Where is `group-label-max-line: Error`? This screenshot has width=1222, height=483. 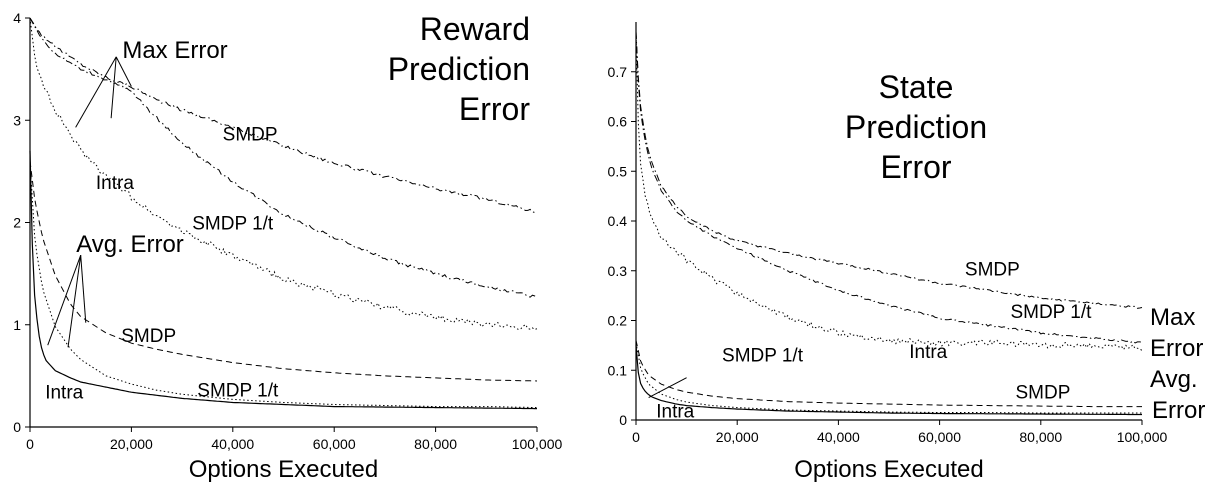
group-label-max-line: Error is located at coordinates (1176, 348).